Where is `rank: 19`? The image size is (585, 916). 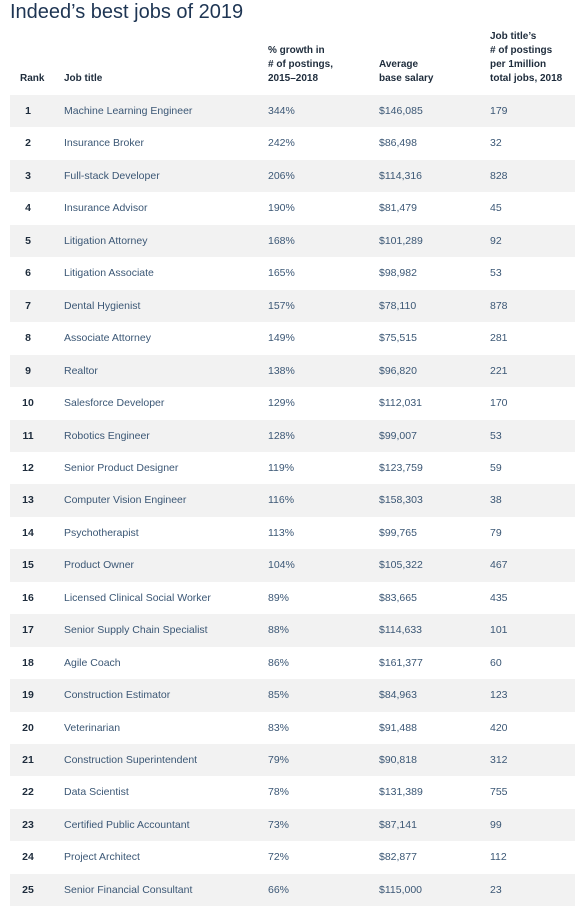 rank: 19 is located at coordinates (28, 695).